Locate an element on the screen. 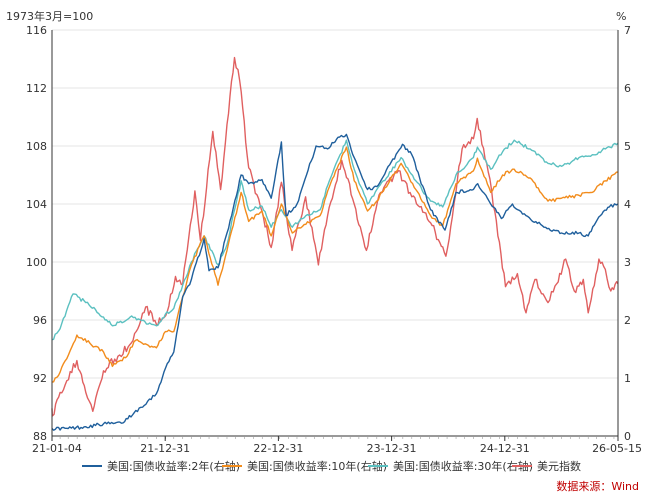 The height and width of the screenshot is (500, 653). y-left-tick-label: 108 is located at coordinates (36, 146).